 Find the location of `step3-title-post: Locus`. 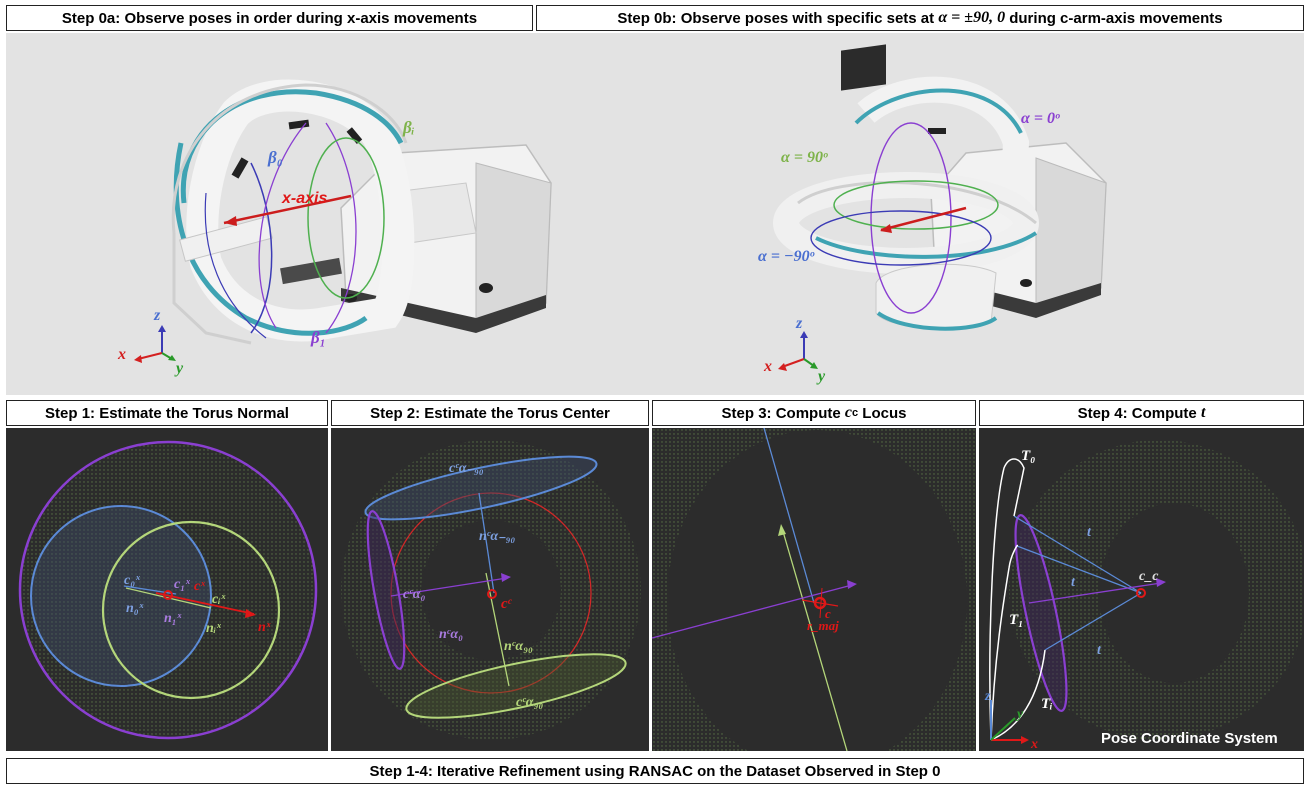

step3-title-post: Locus is located at coordinates (884, 413).